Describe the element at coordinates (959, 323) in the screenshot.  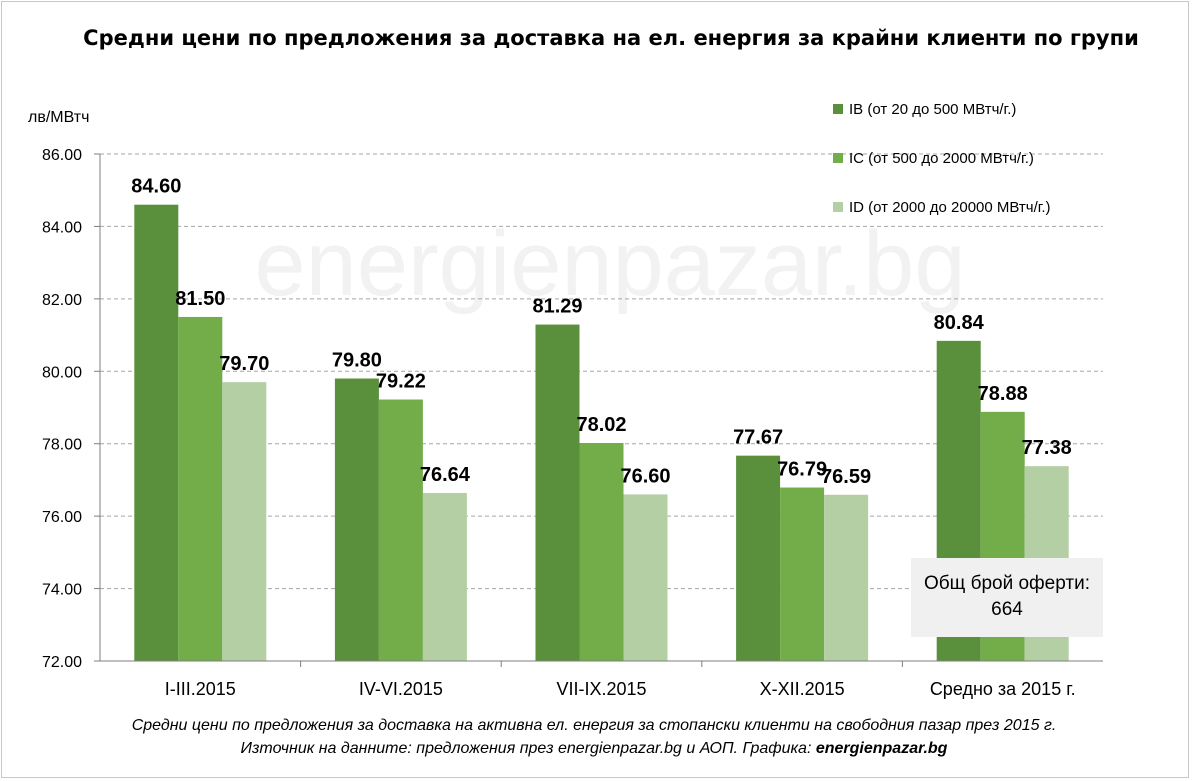
I see `data-label: 80.84` at that location.